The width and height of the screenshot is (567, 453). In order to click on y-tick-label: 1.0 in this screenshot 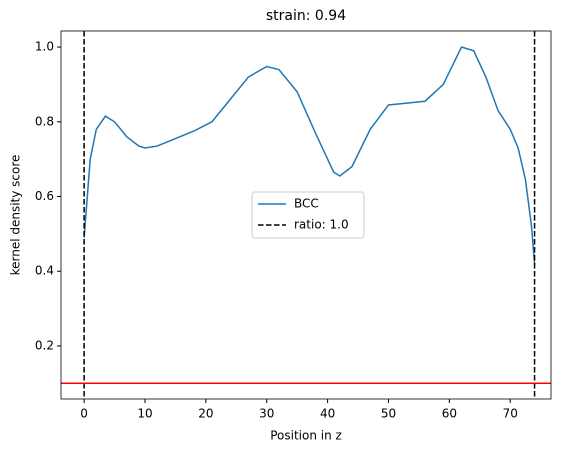, I will do `click(44, 47)`.